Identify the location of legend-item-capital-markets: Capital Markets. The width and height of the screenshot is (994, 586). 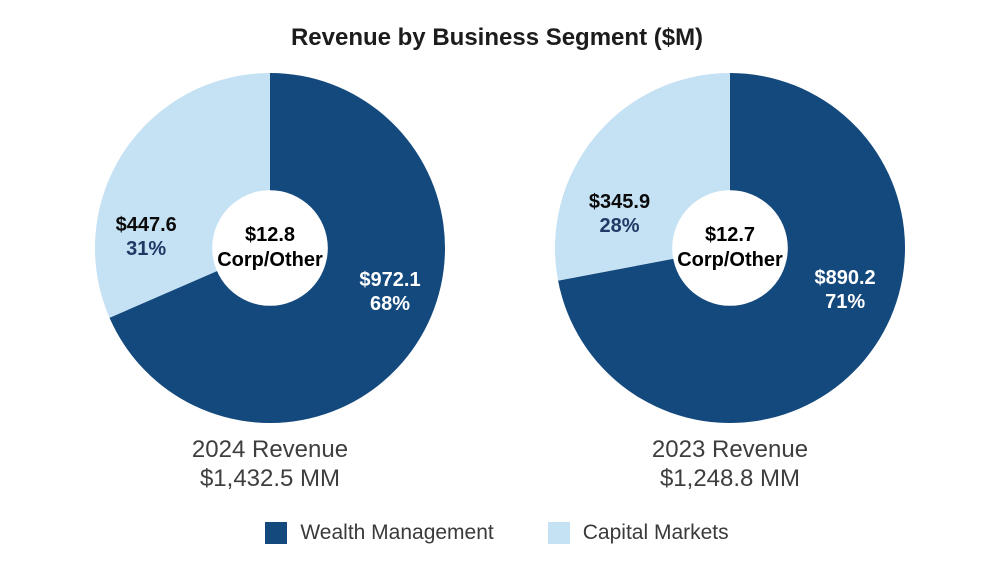
(638, 533).